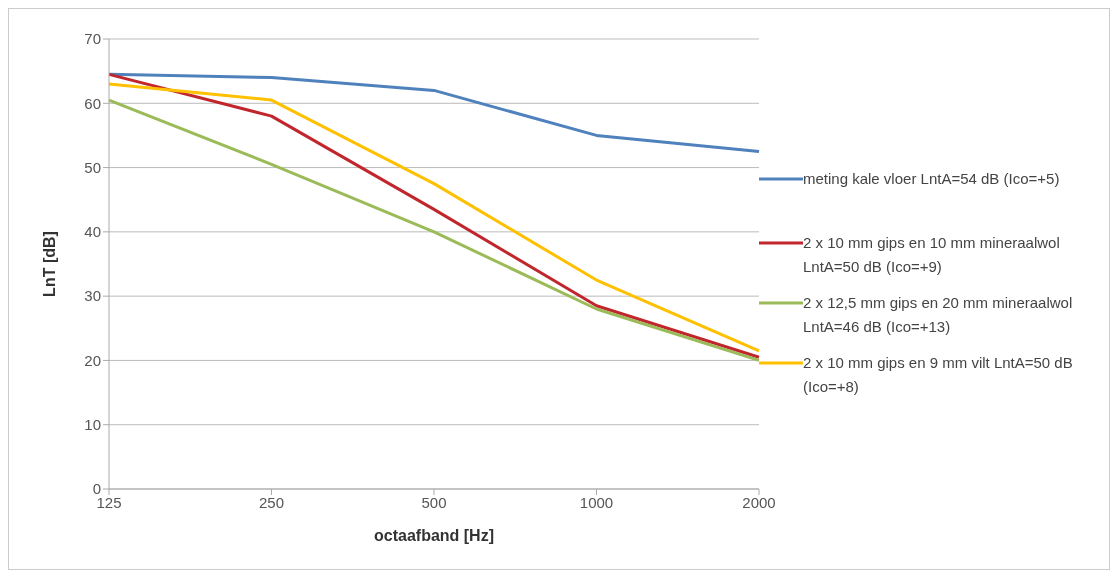  I want to click on legend-label: meting kale vloer LntA=54 dB (Ico=+5), so click(931, 179).